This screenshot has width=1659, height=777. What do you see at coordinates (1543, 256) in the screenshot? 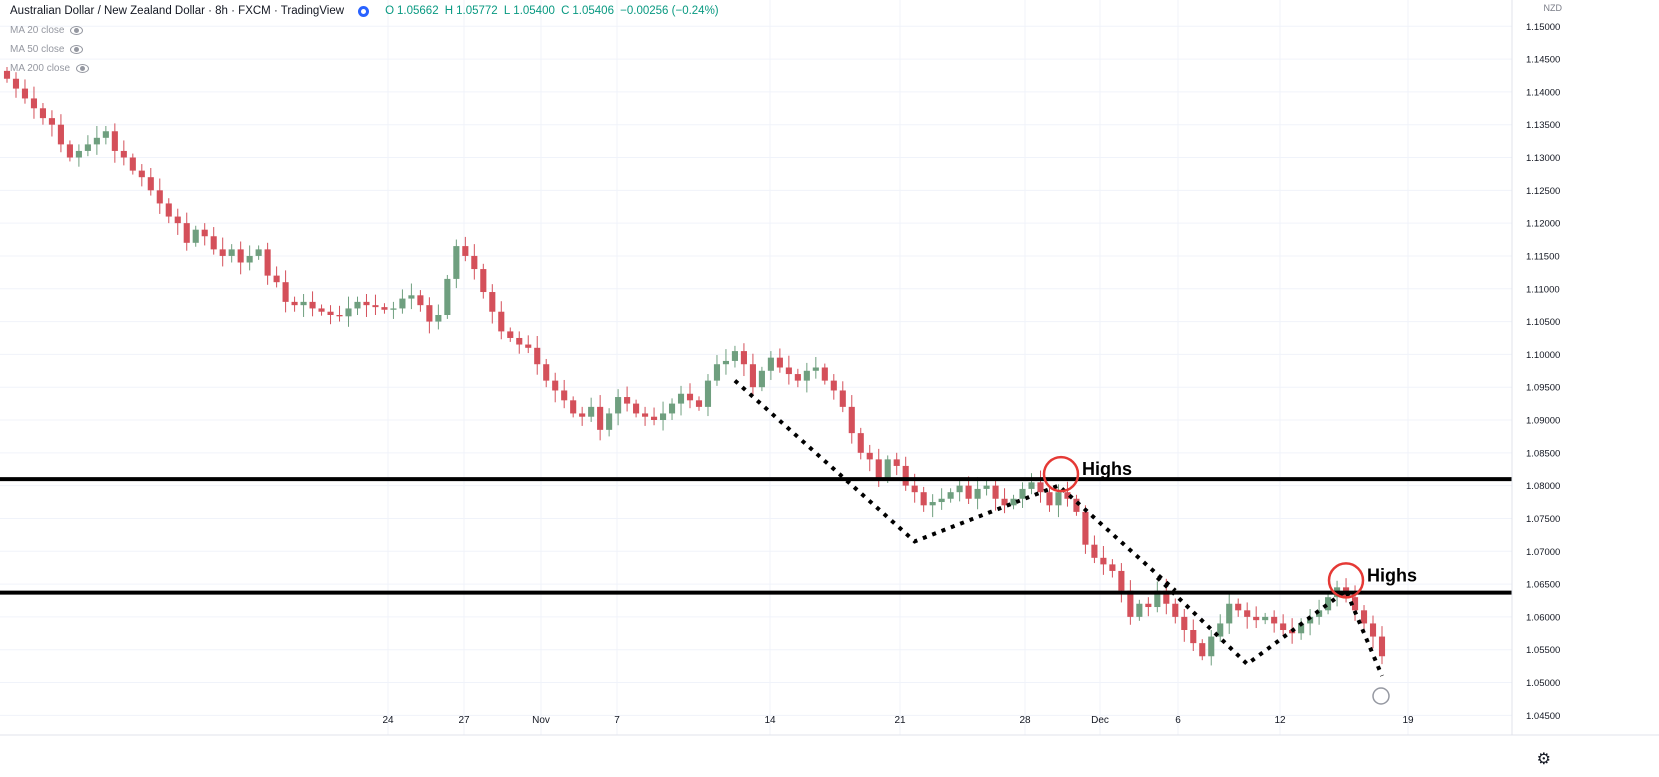
I see `y-tick-label: 1.11500` at bounding box center [1543, 256].